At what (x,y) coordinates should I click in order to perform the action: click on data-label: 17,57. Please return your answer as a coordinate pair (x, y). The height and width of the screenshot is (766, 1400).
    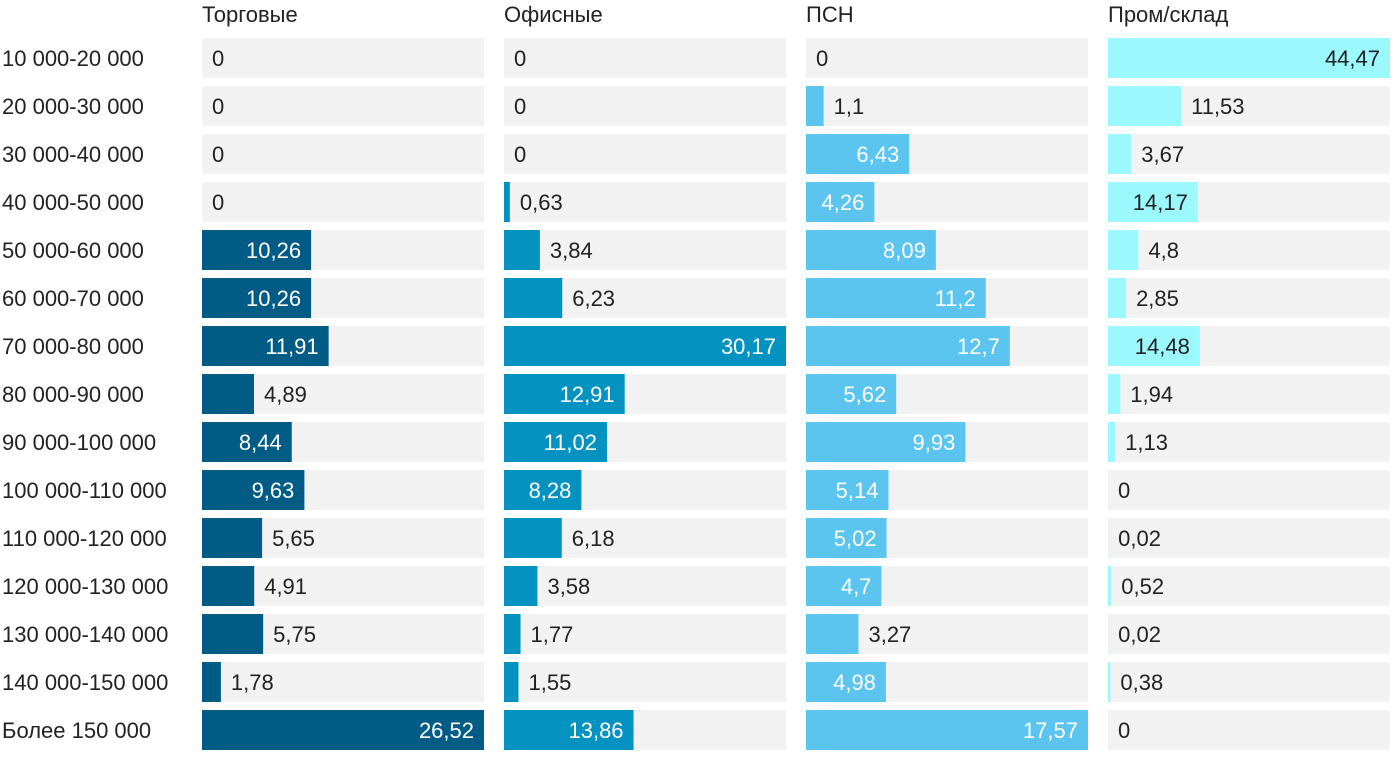
    Looking at the image, I should click on (1050, 730).